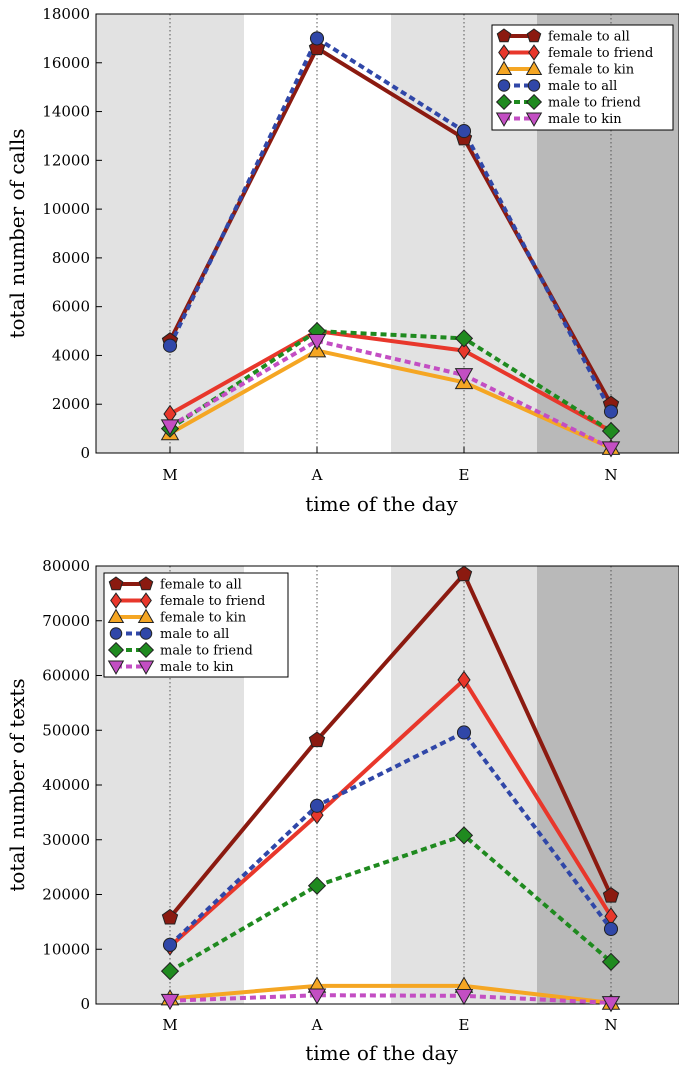  What do you see at coordinates (17, 233) in the screenshot?
I see `y-axis-label: total number of calls` at bounding box center [17, 233].